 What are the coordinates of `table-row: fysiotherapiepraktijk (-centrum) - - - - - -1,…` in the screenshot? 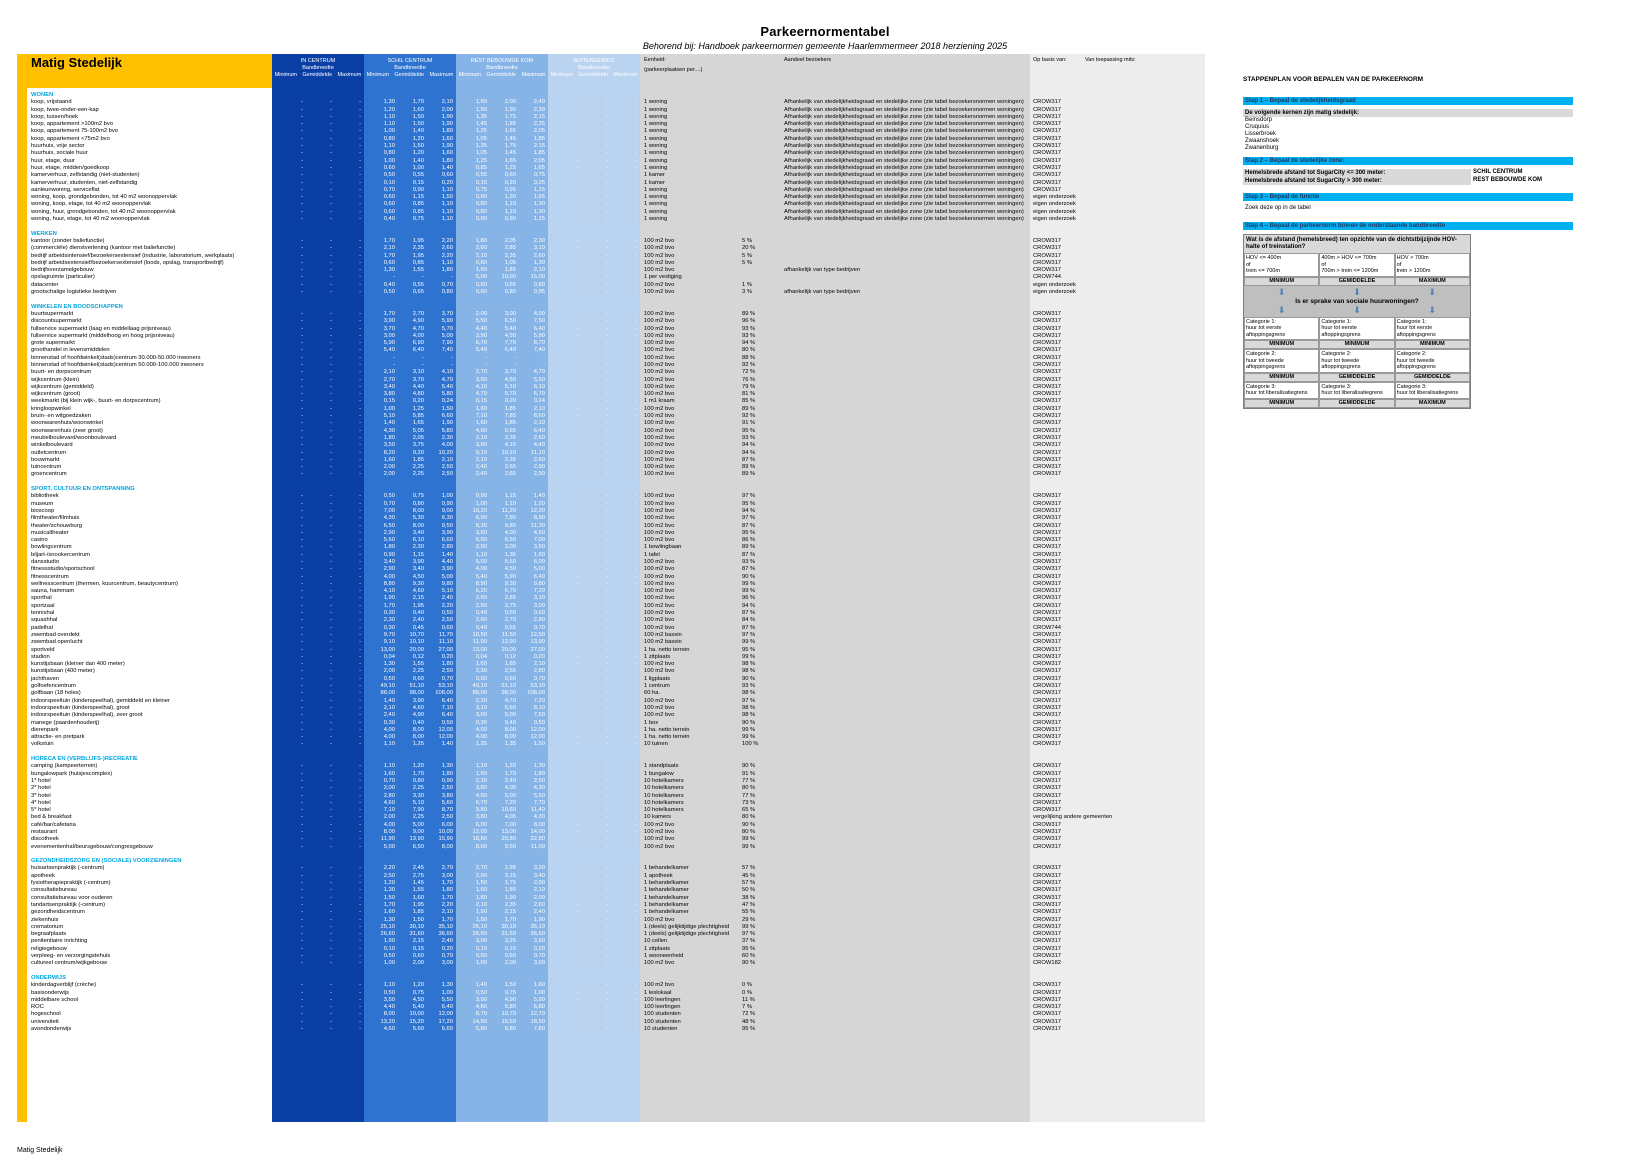 It's located at (611, 883).